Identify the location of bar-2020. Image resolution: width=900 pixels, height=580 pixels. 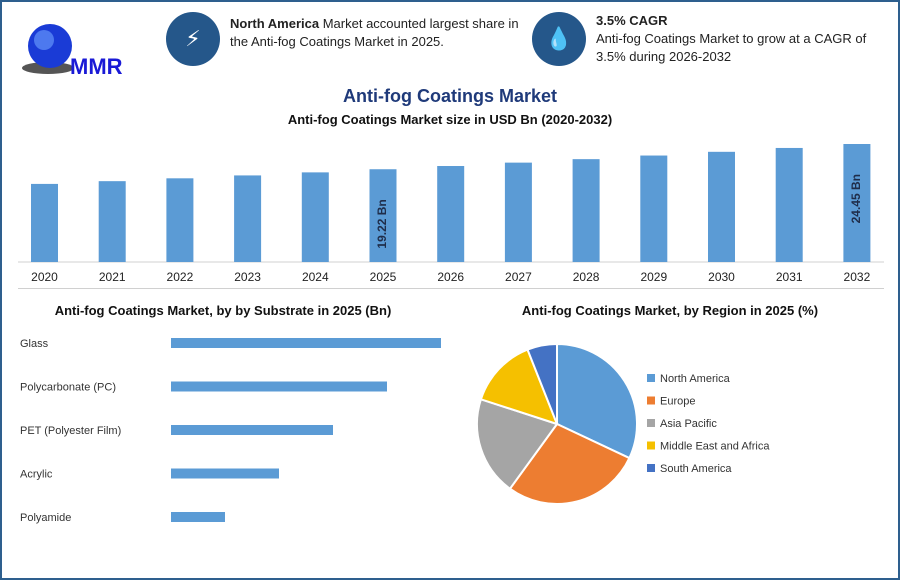
(44, 222).